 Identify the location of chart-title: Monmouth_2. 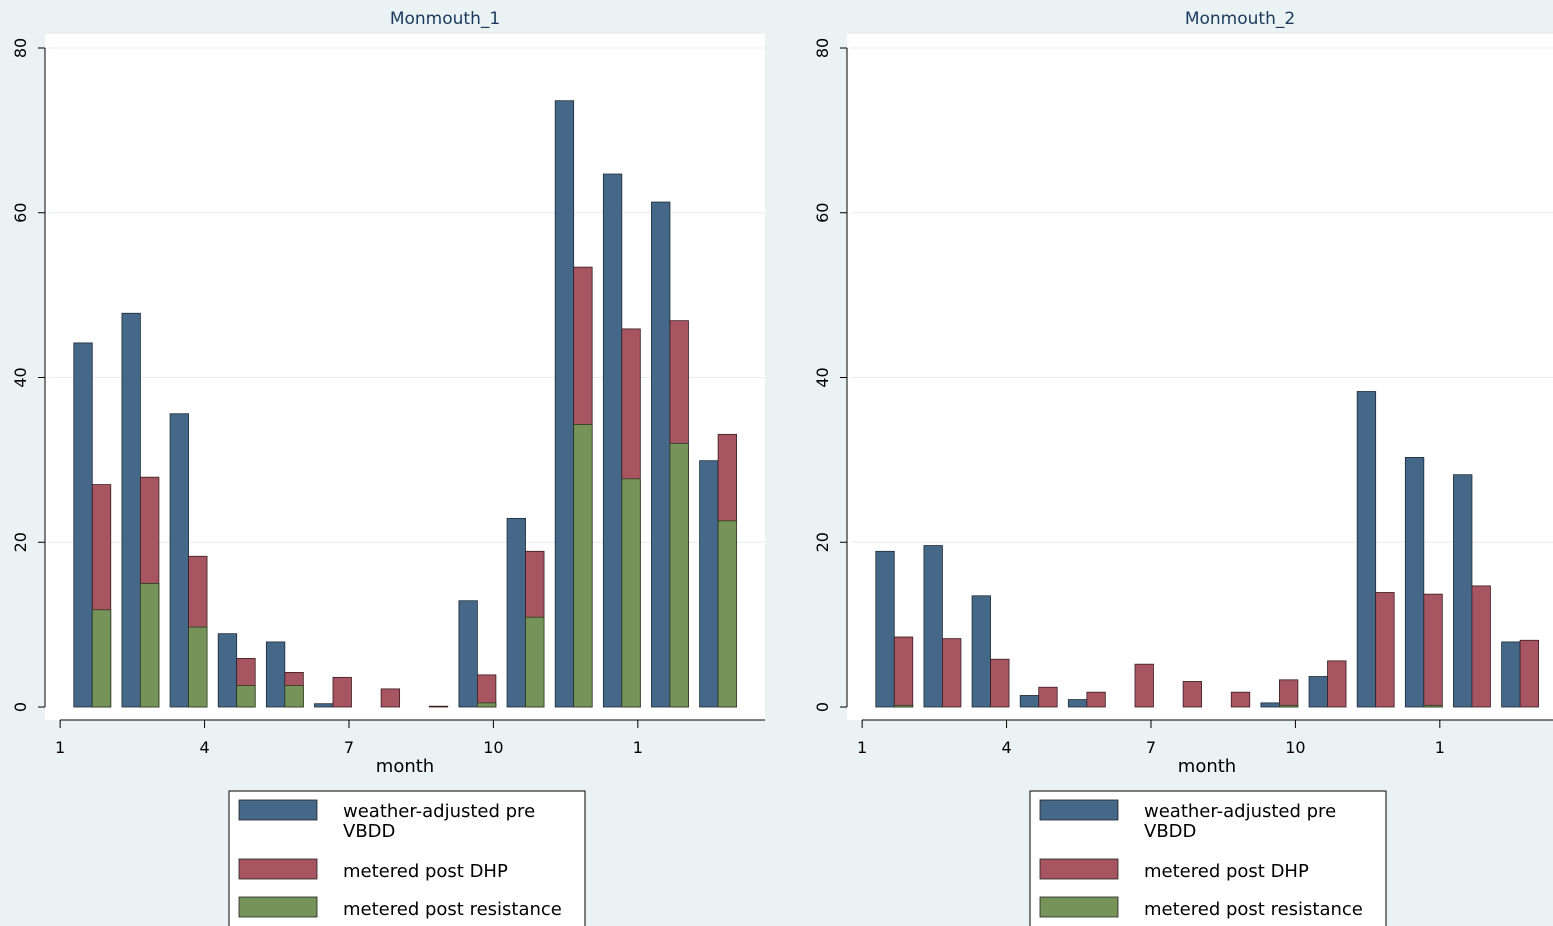
(1240, 19).